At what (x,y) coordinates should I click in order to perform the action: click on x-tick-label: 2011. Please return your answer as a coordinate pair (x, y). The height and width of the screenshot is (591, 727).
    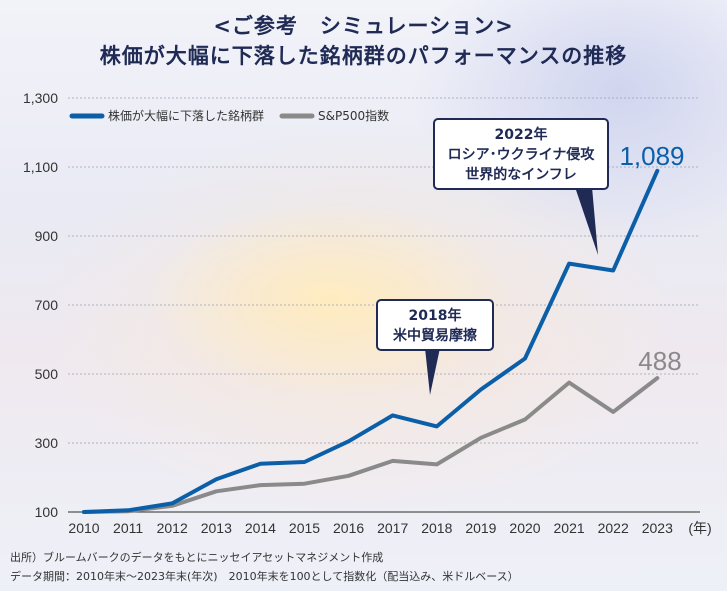
    Looking at the image, I should click on (128, 528).